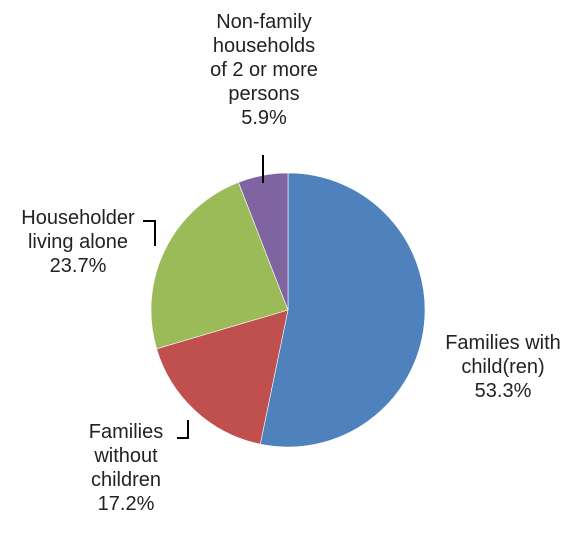 Image resolution: width=573 pixels, height=533 pixels. I want to click on pie-slice-householder-living-alone, so click(219, 265).